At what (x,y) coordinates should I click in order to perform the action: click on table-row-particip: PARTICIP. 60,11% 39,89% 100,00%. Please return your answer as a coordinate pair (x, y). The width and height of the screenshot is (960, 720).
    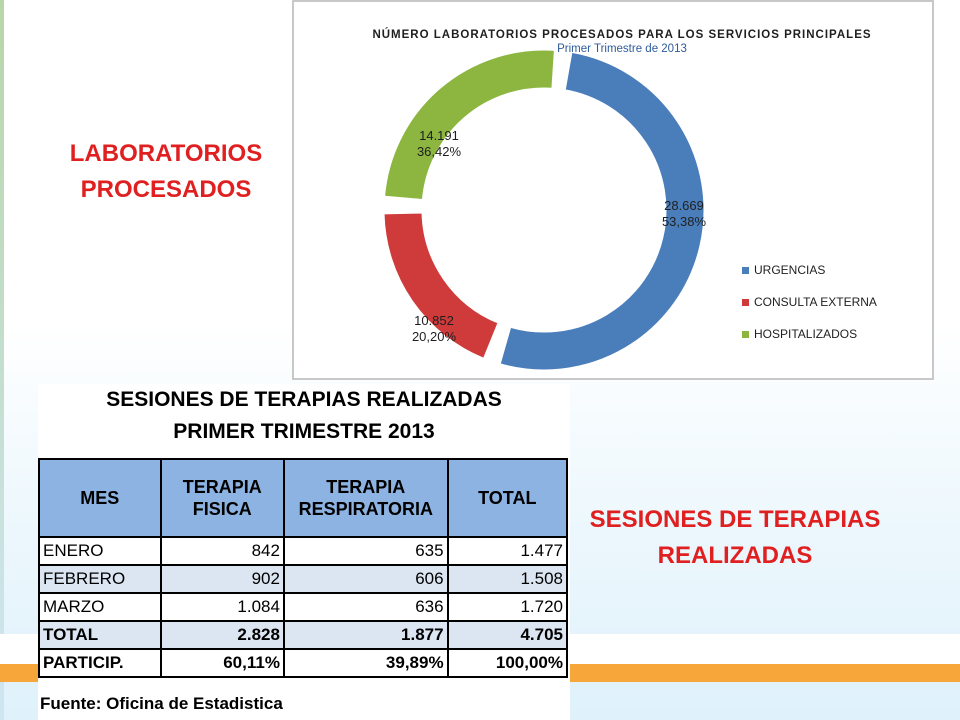
    Looking at the image, I should click on (303, 663).